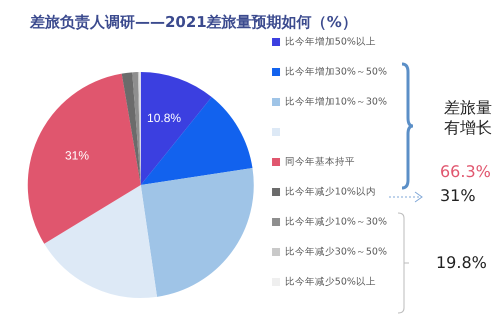 The height and width of the screenshot is (336, 499). What do you see at coordinates (461, 262) in the screenshot?
I see `text: 19.8%` at bounding box center [461, 262].